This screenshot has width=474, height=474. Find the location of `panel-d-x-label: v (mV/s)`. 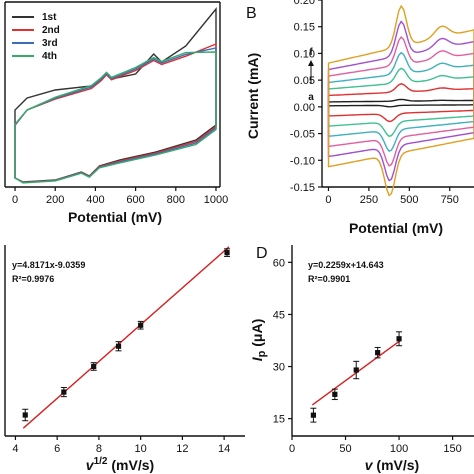

panel-d-x-label: v (mV/s) is located at coordinates (392, 465).